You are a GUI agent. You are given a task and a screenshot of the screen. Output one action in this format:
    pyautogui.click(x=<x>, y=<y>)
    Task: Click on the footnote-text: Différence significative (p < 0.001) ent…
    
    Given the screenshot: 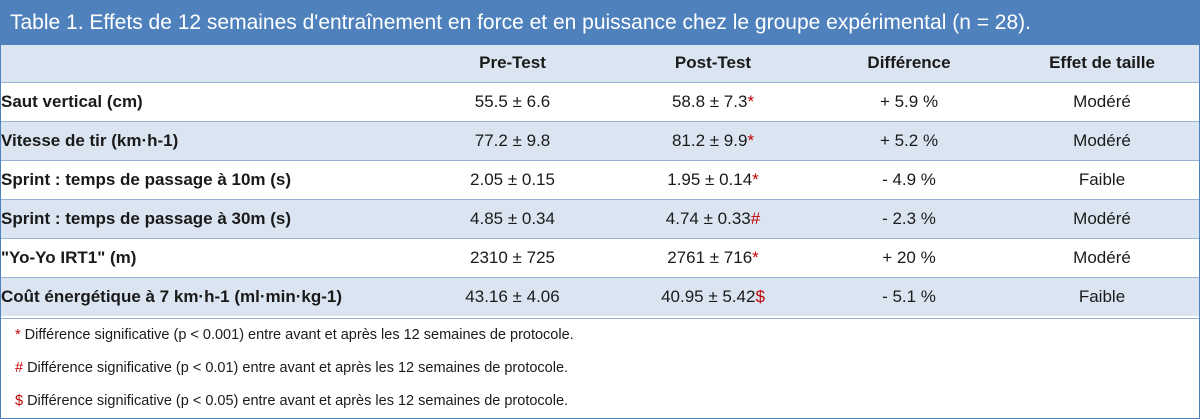 What is the action you would take?
    pyautogui.click(x=299, y=335)
    